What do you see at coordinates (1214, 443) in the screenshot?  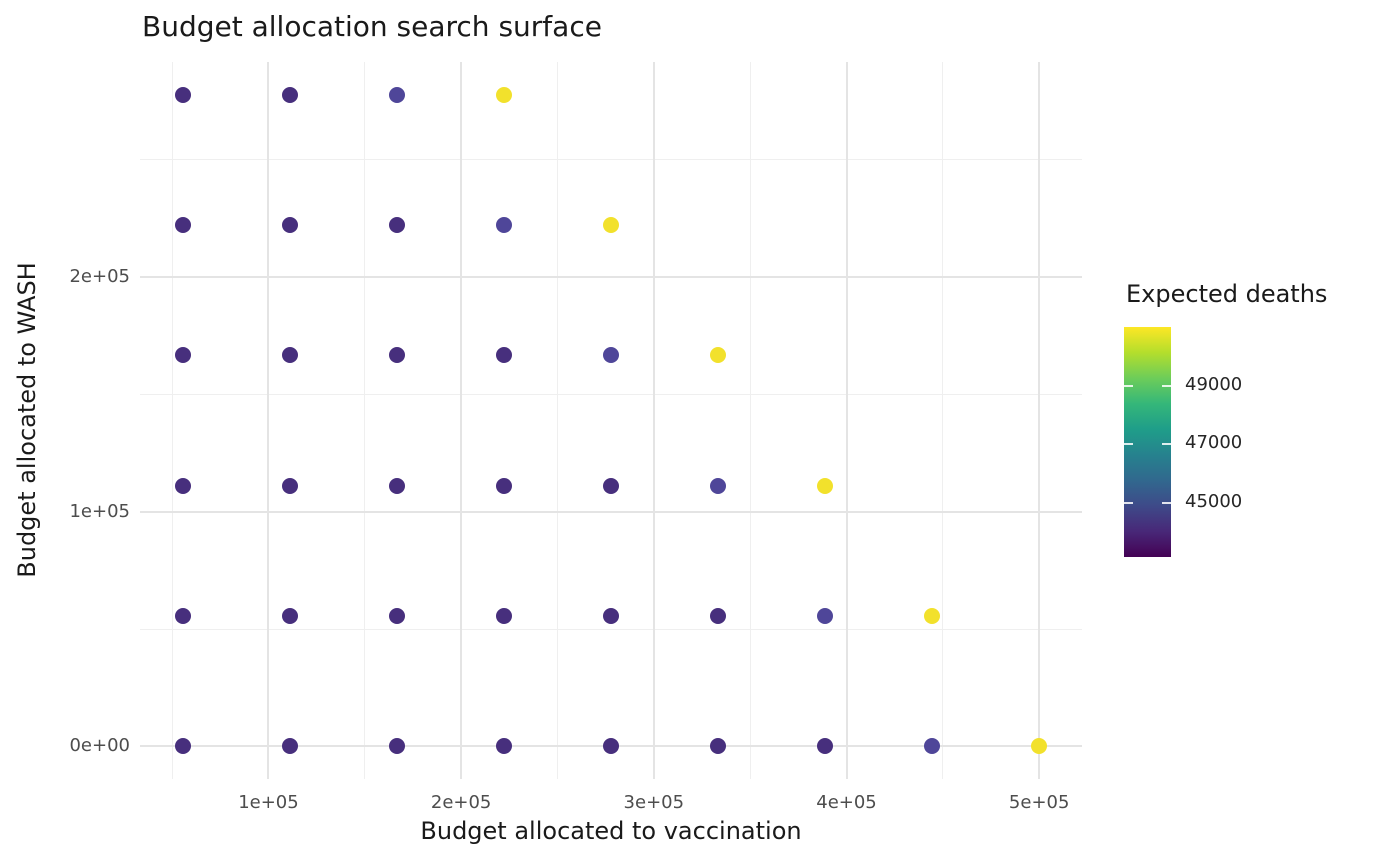 I see `legend-tick-label: 47000` at bounding box center [1214, 443].